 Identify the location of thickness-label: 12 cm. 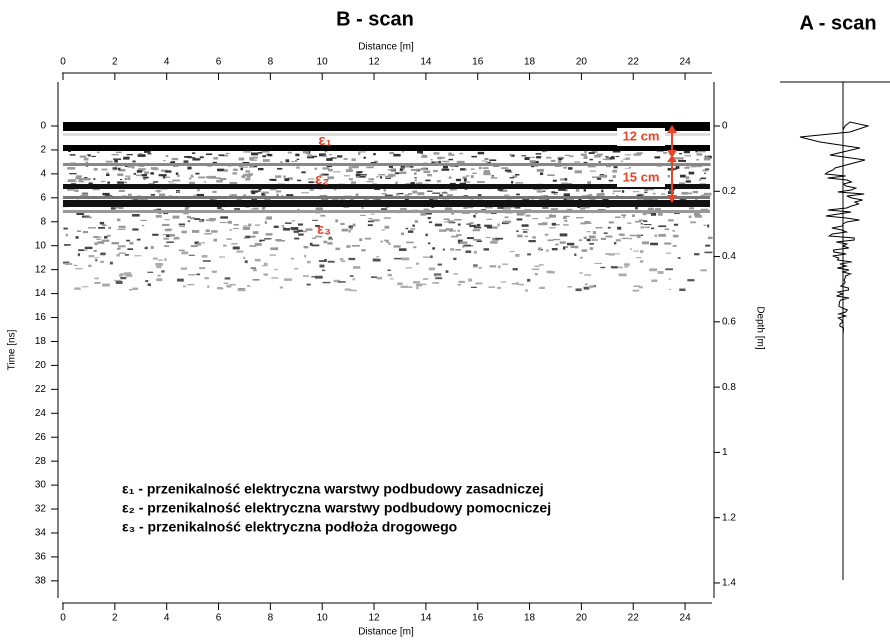
(641, 135).